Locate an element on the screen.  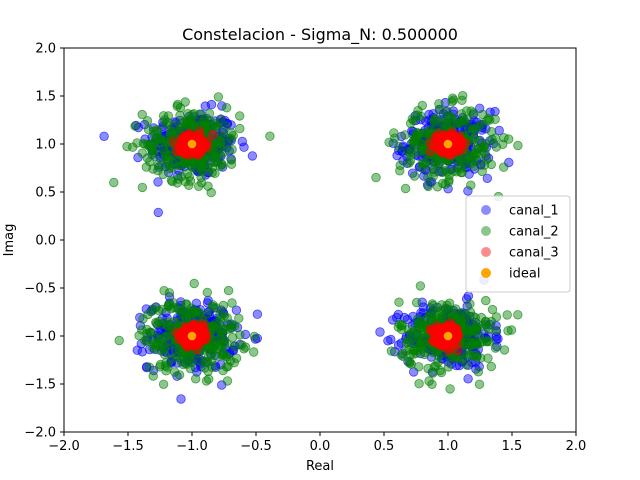
x-tick-label: 1.0 is located at coordinates (448, 446).